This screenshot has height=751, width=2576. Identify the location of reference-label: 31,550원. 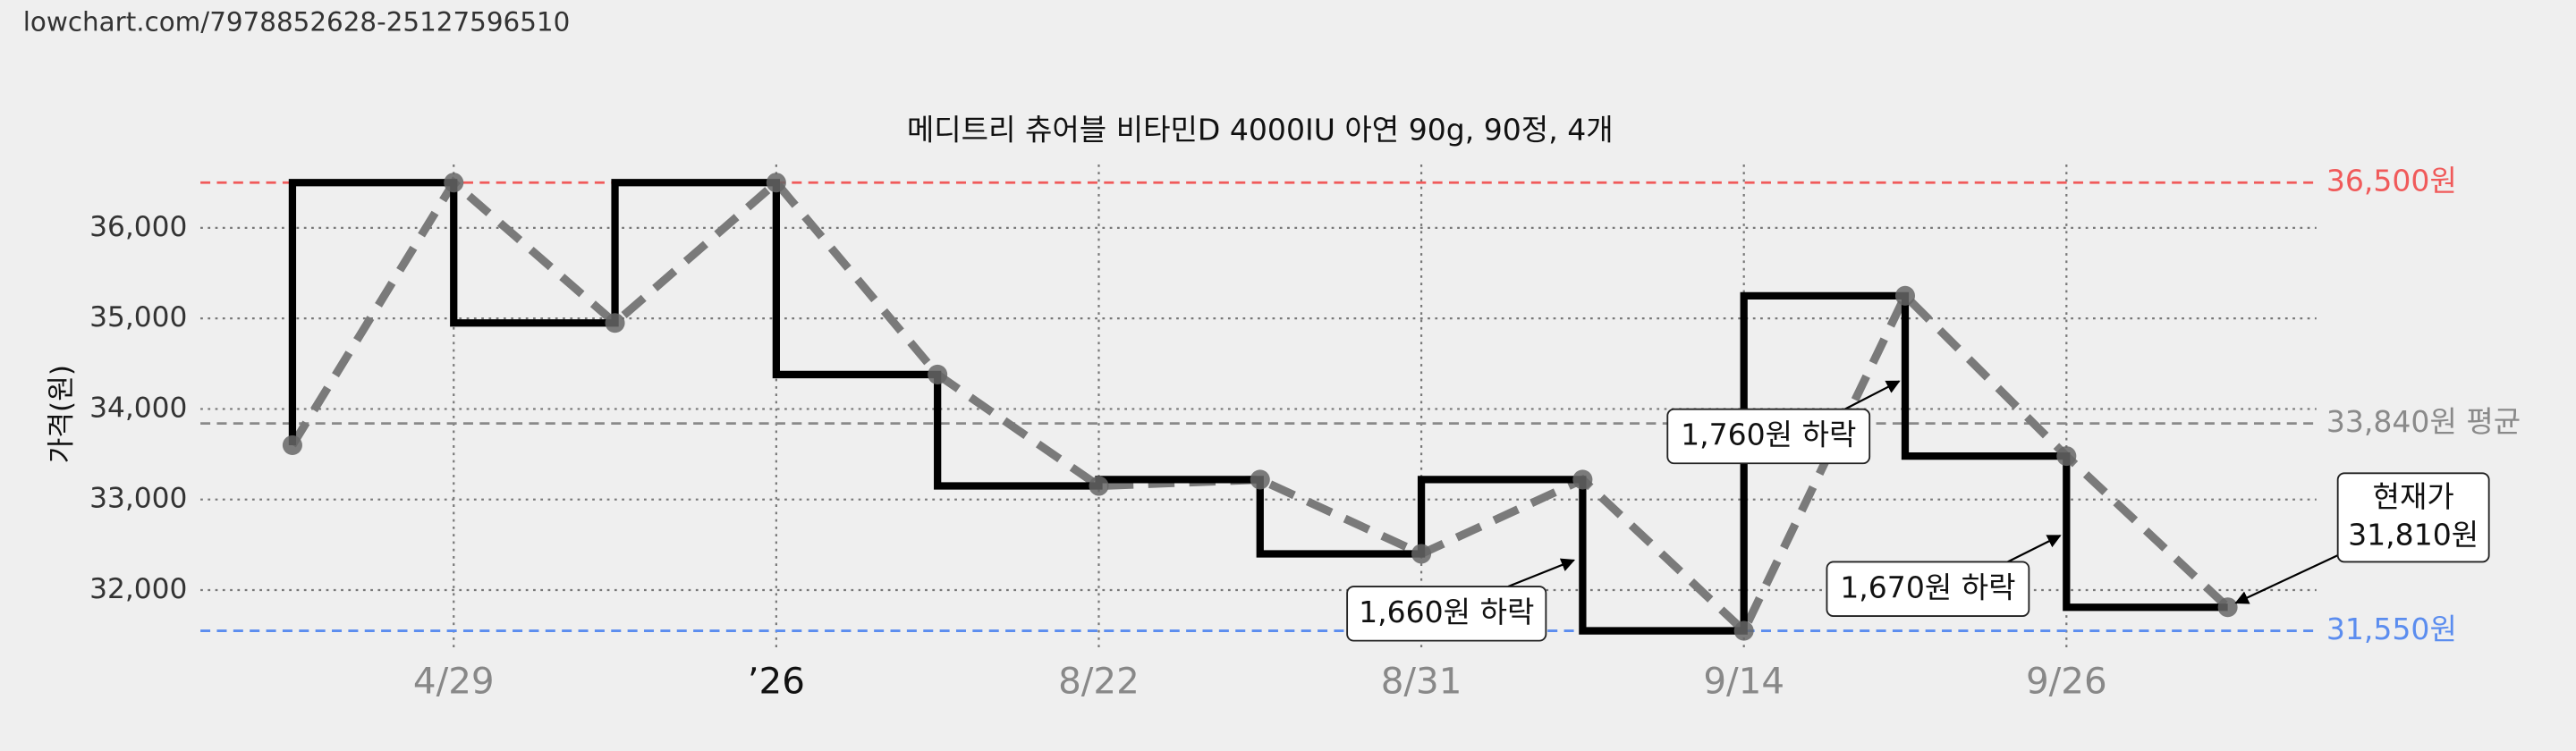
(2391, 629).